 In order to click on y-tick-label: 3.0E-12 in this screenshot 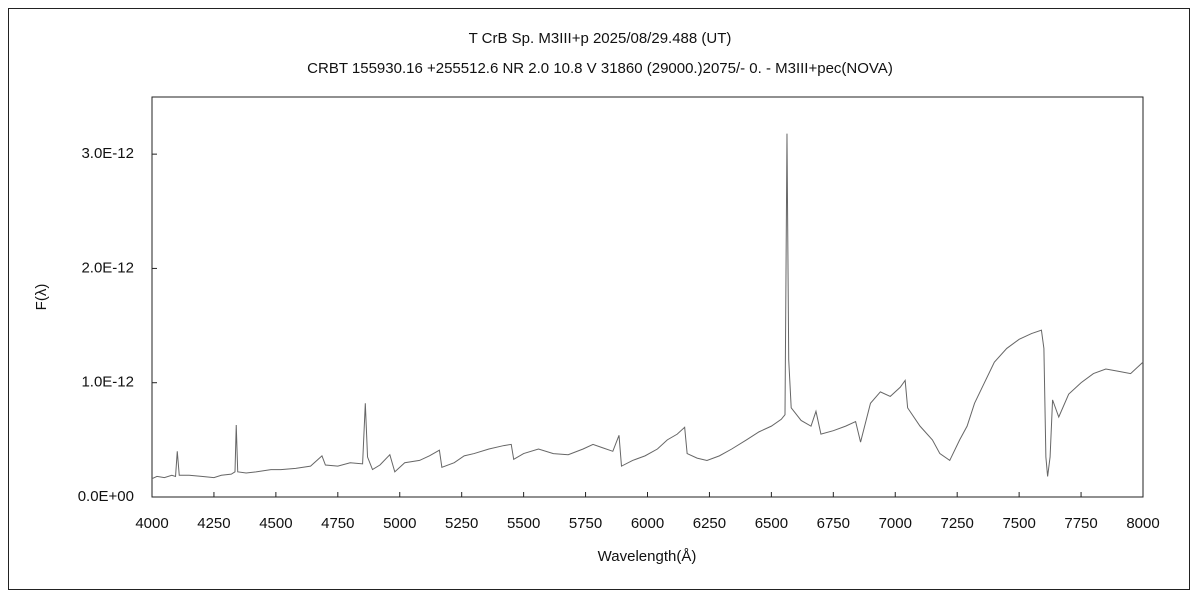, I will do `click(107, 153)`.